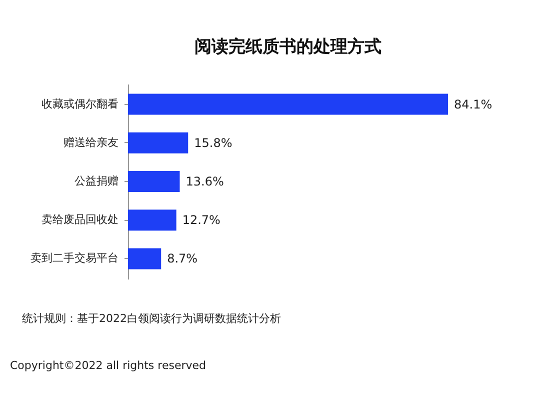 Image resolution: width=554 pixels, height=399 pixels. I want to click on y-tick-label: 公益捐赠, so click(96, 181).